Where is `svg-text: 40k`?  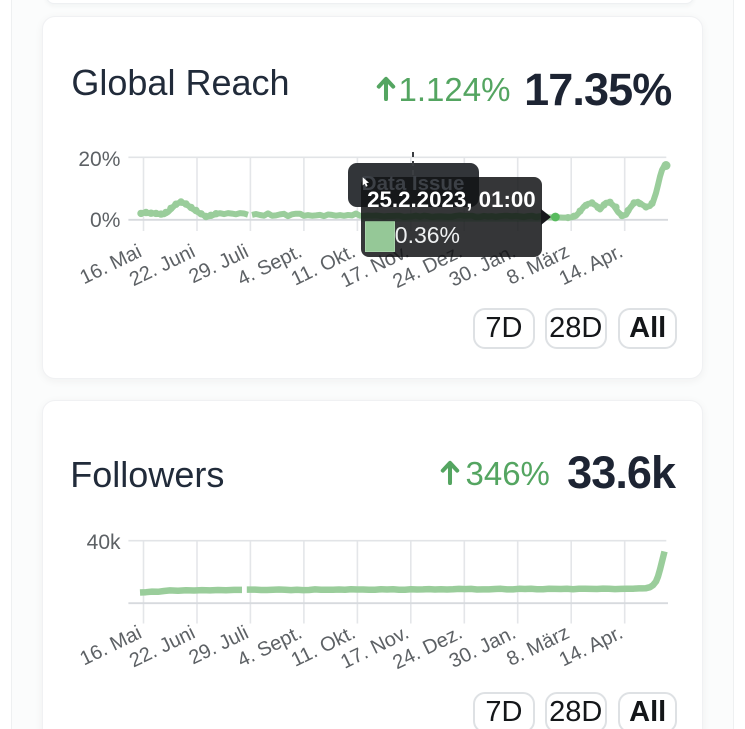 svg-text: 40k is located at coordinates (104, 542).